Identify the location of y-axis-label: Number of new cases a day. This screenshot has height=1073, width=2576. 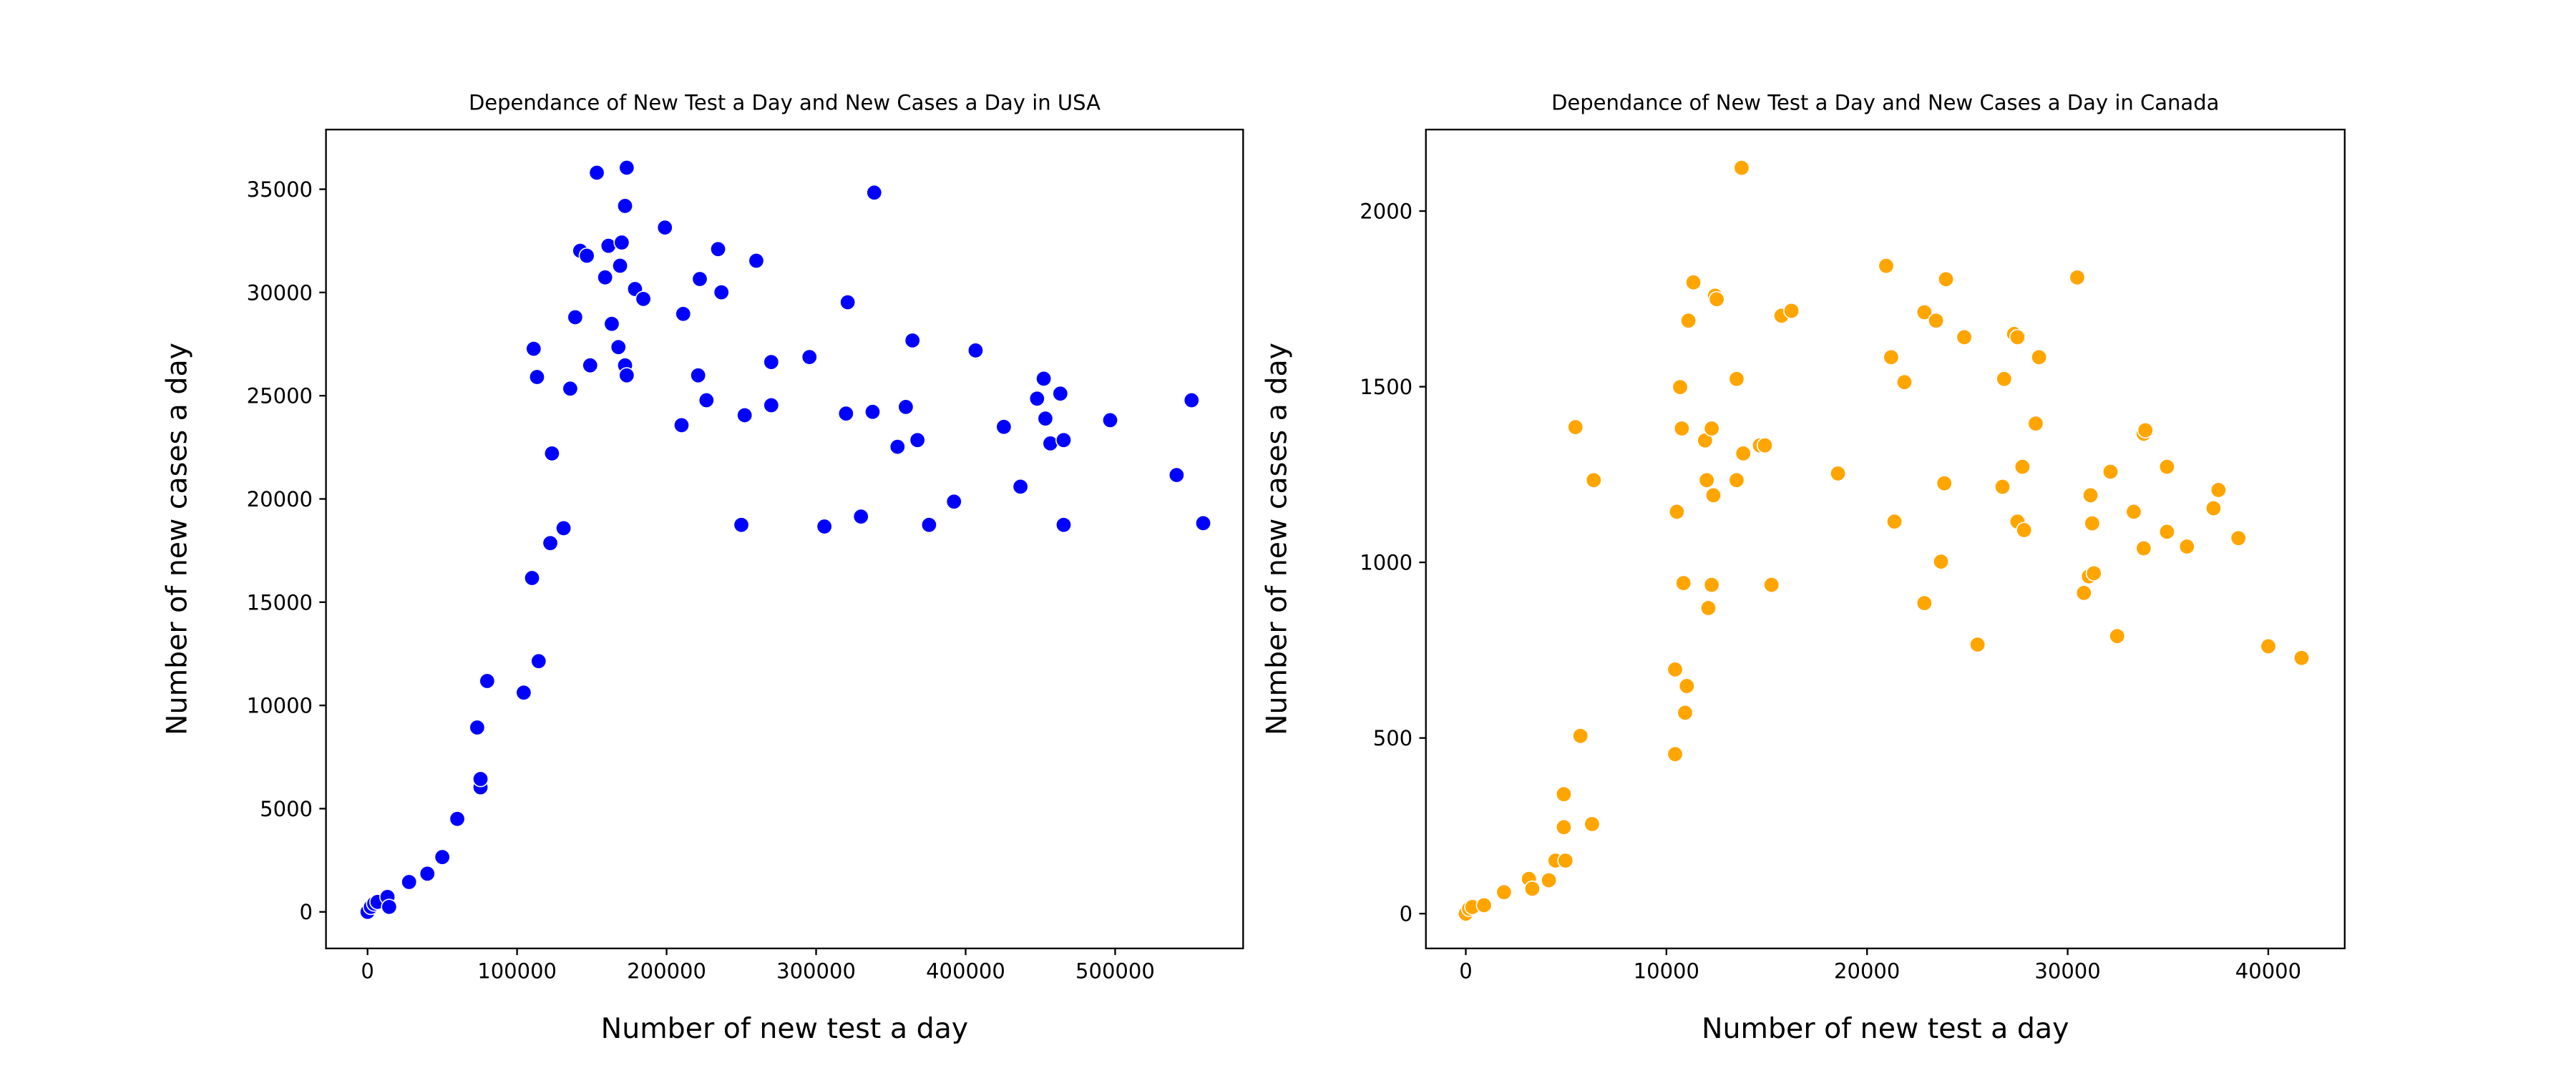
(177, 539).